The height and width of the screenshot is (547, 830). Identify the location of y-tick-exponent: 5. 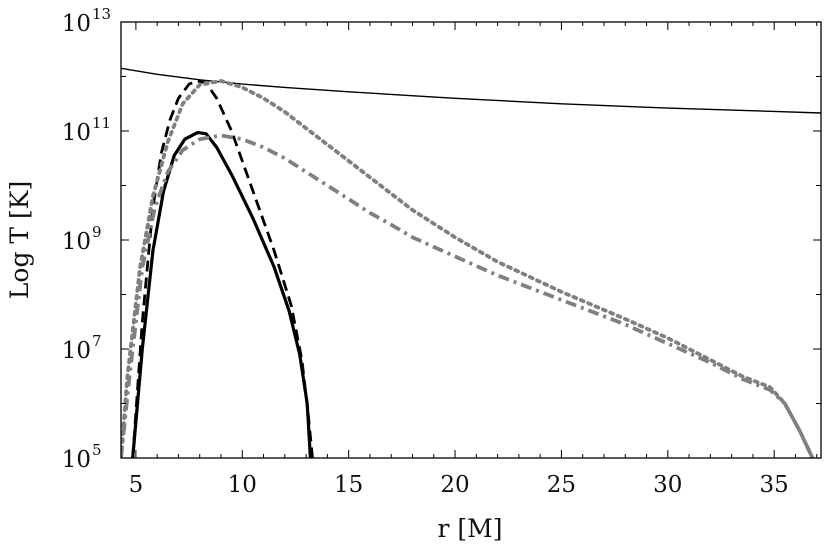
(97, 450).